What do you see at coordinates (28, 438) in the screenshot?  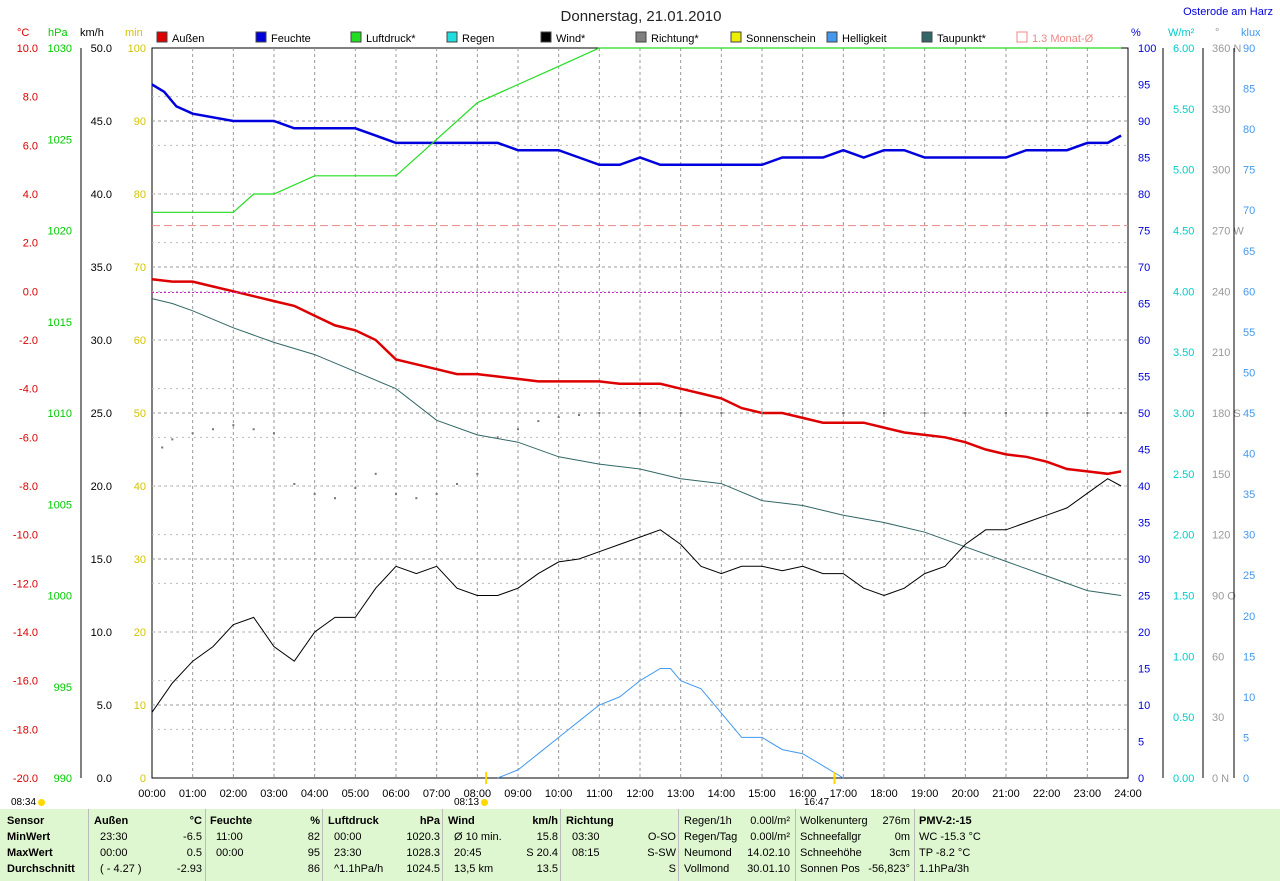 I see `temp-tick-label: -6.0` at bounding box center [28, 438].